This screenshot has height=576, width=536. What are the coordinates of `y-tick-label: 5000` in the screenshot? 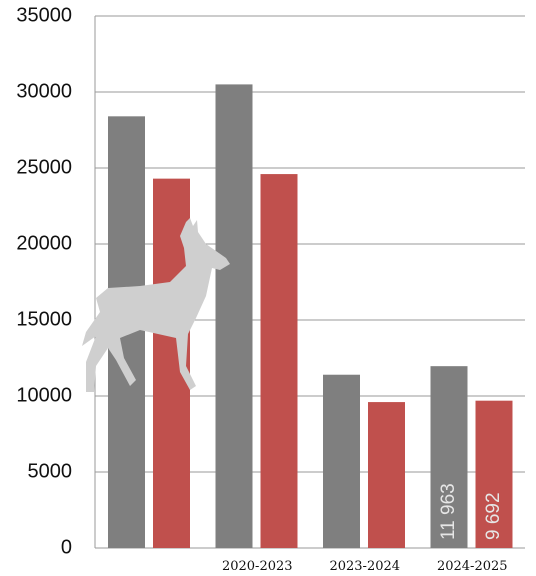 It's located at (50, 471).